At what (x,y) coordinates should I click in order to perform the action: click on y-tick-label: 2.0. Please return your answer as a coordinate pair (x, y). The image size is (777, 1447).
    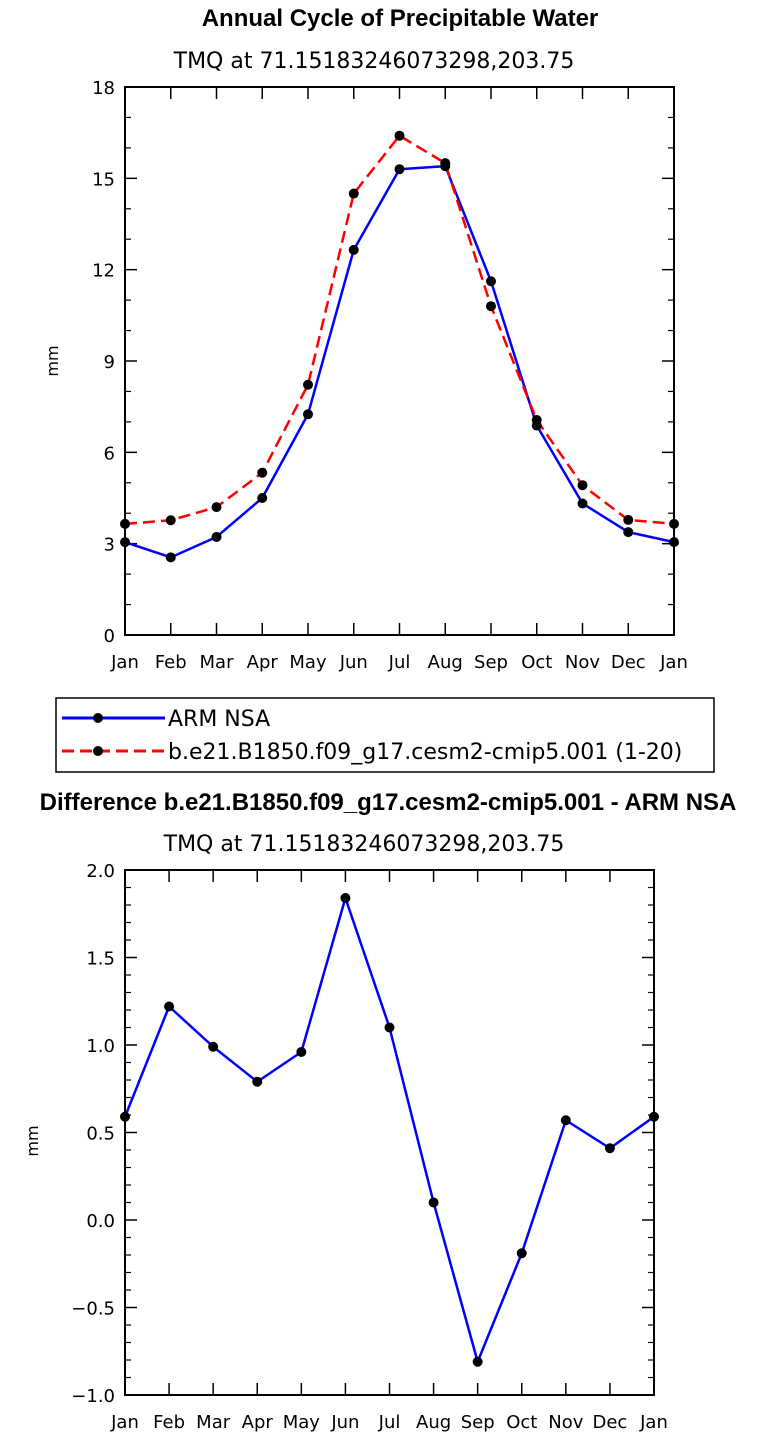
    Looking at the image, I should click on (100, 871).